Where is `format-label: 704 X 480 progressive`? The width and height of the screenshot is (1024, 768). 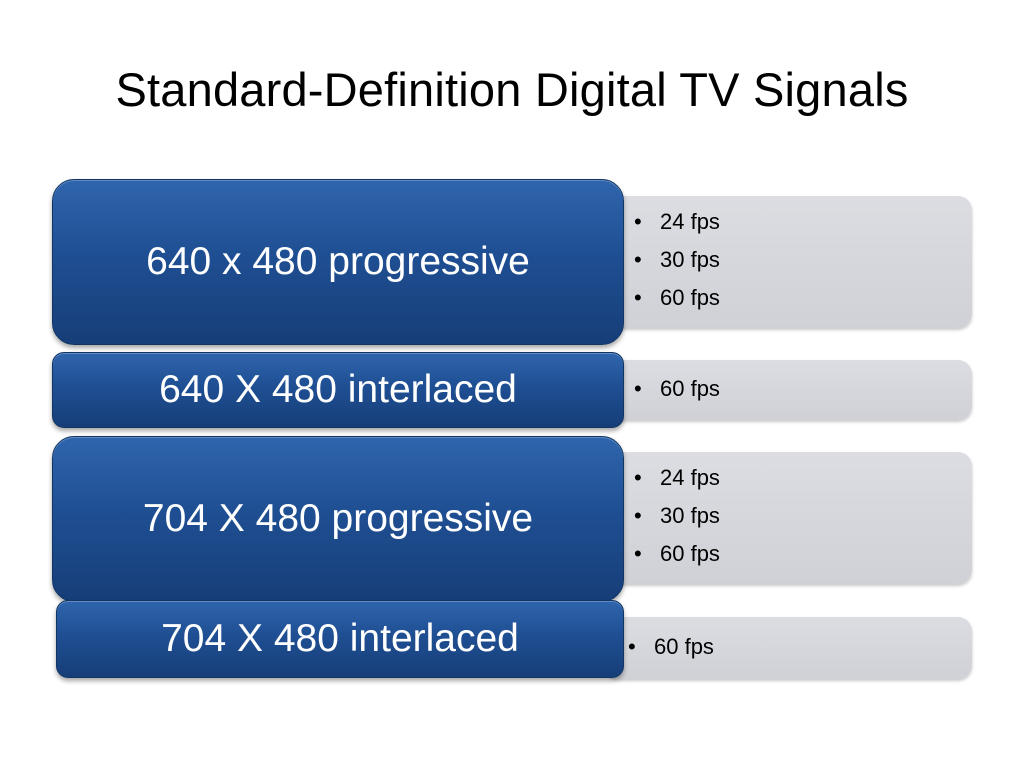
format-label: 704 X 480 progressive is located at coordinates (338, 518).